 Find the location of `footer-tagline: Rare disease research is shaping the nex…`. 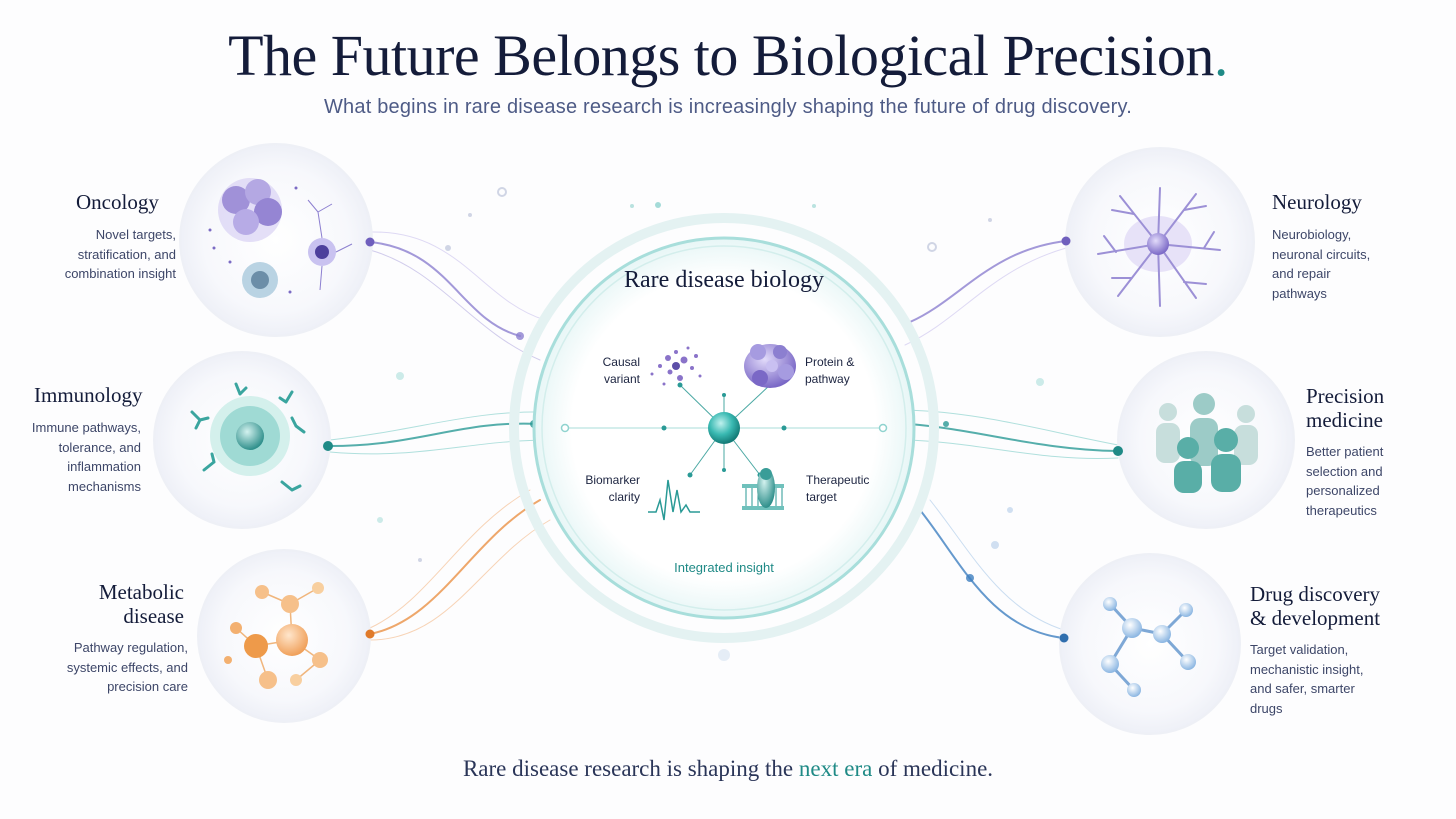

footer-tagline: Rare disease research is shaping the nex… is located at coordinates (728, 768).